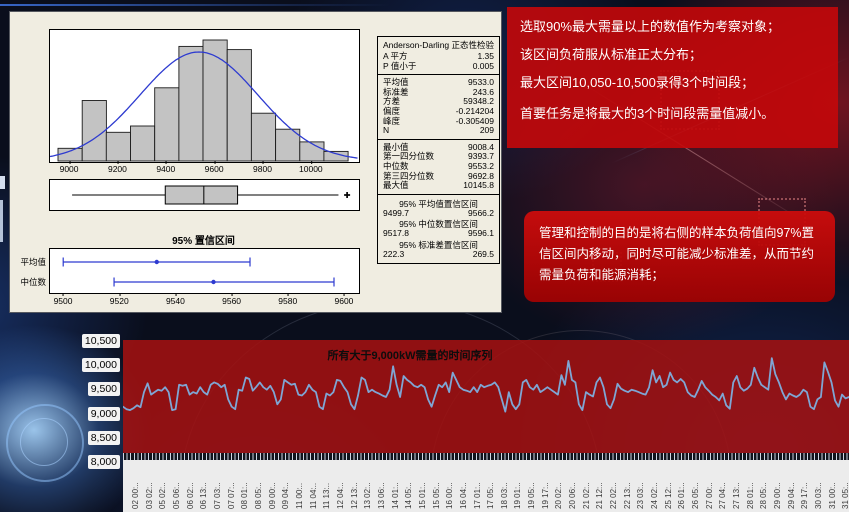  What do you see at coordinates (409, 175) in the screenshot?
I see `stats-label: 第三四分位数` at bounding box center [409, 175].